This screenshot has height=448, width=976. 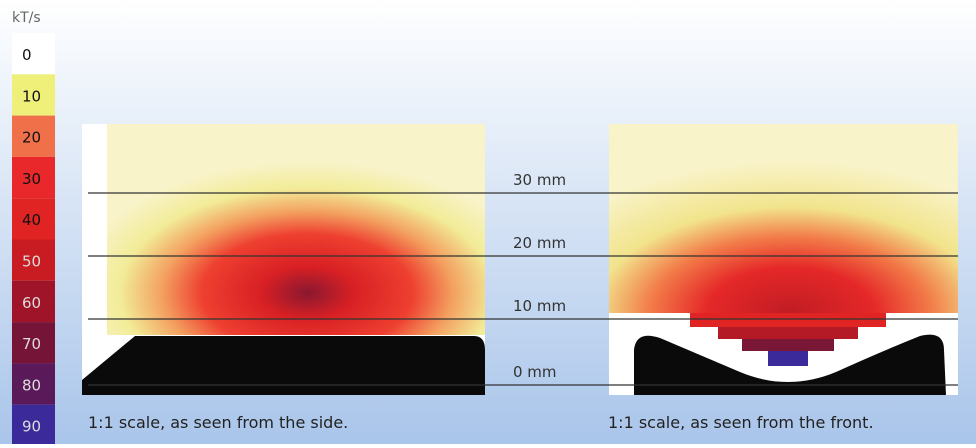 What do you see at coordinates (539, 306) in the screenshot?
I see `height-label: 10 mm` at bounding box center [539, 306].